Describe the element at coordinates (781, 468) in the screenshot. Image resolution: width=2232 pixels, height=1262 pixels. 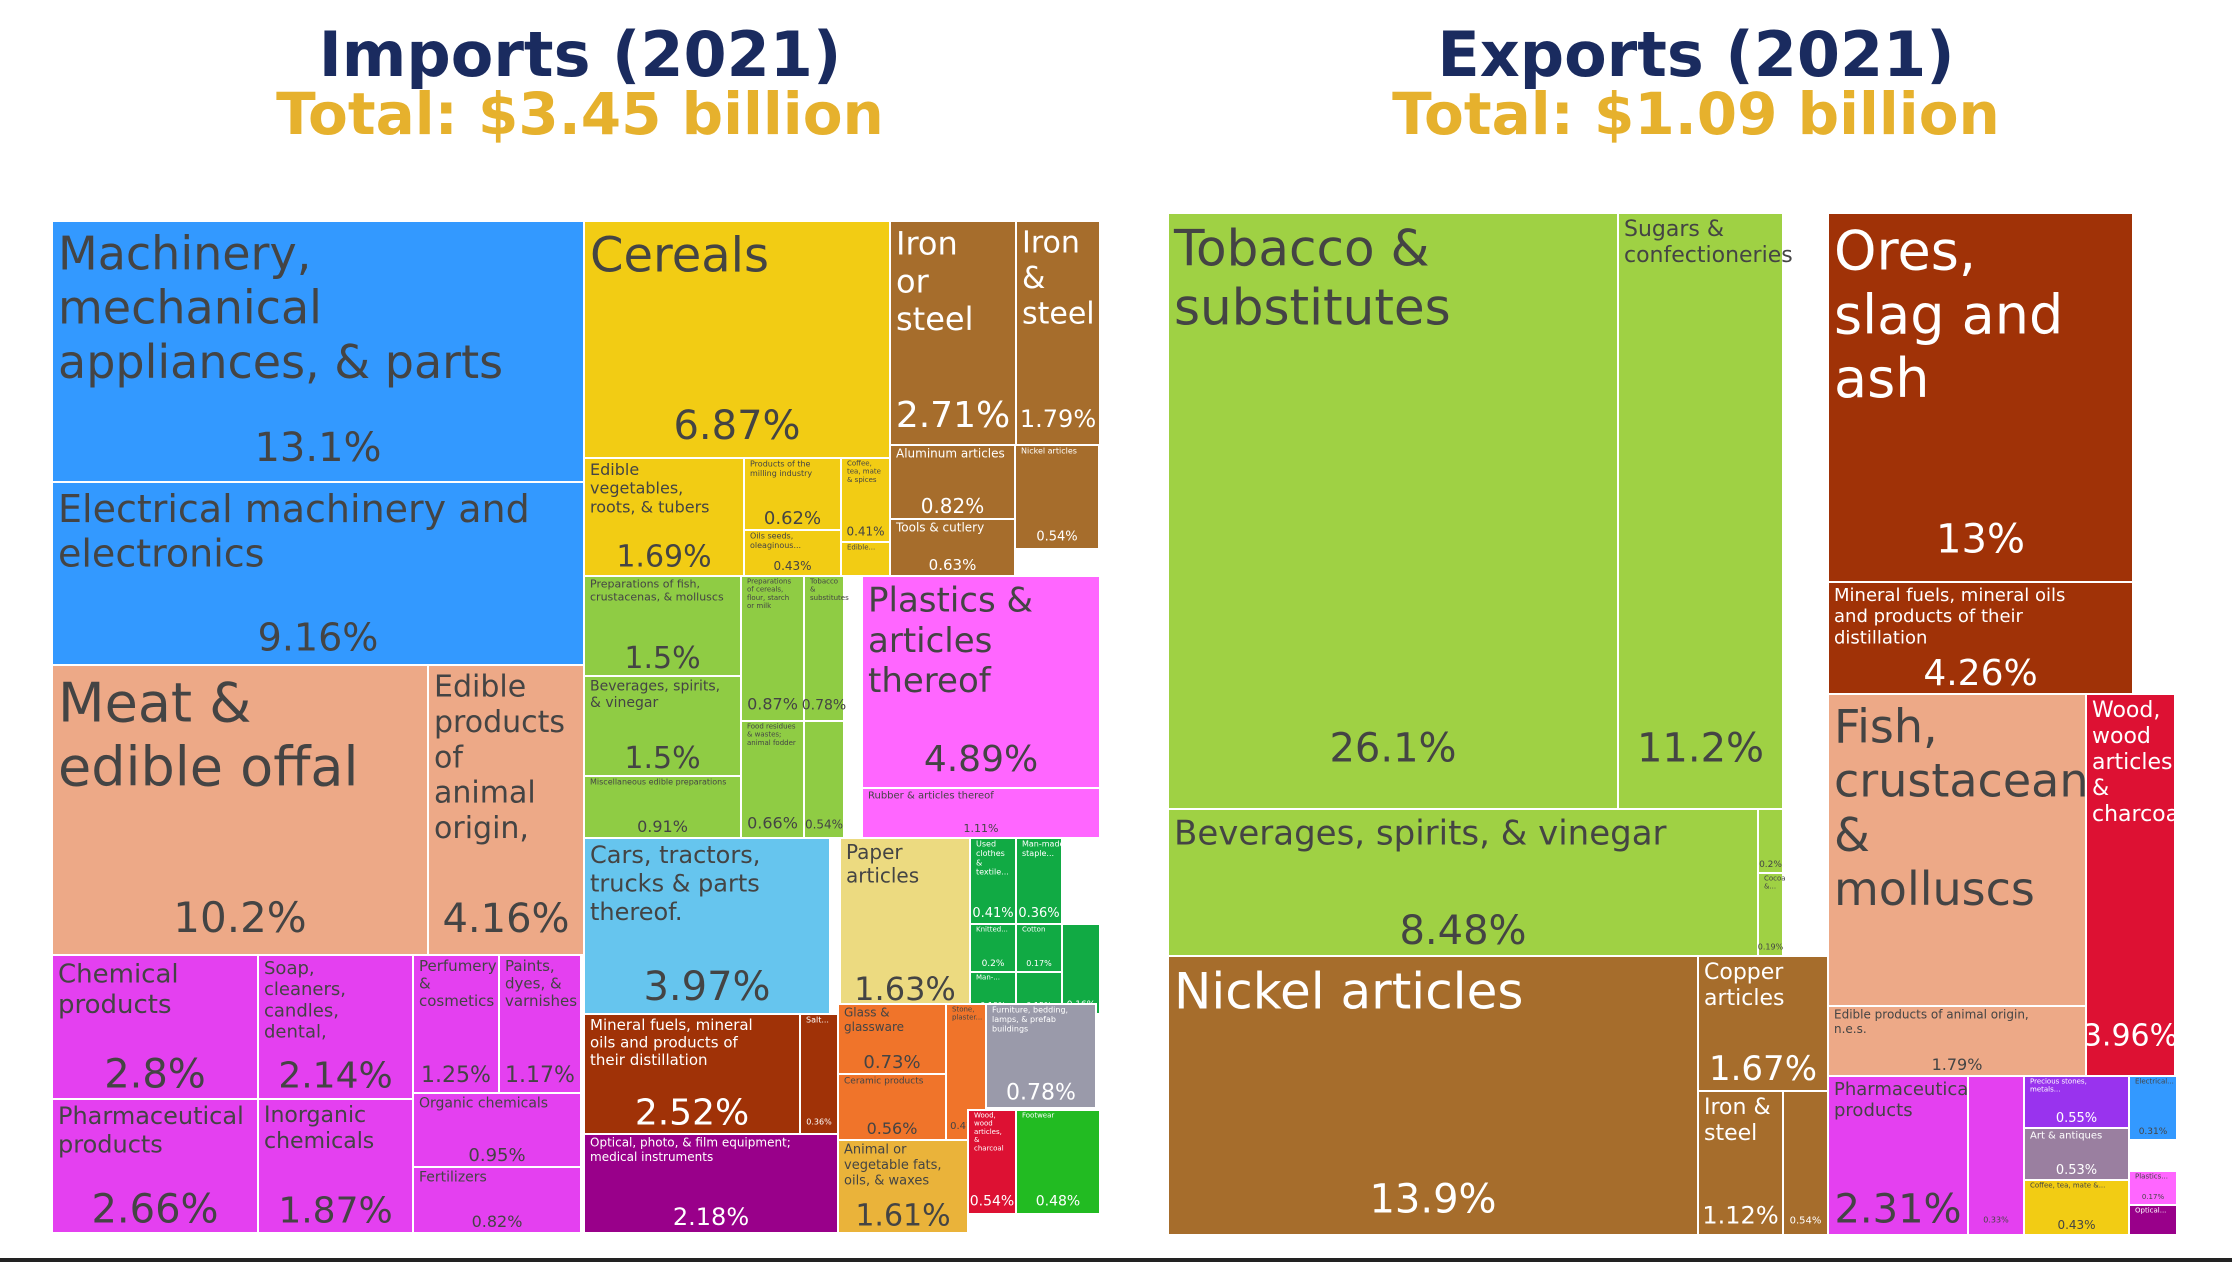
I see `tile-label-products-of-the-milling-industry: Products of the milling industry` at that location.